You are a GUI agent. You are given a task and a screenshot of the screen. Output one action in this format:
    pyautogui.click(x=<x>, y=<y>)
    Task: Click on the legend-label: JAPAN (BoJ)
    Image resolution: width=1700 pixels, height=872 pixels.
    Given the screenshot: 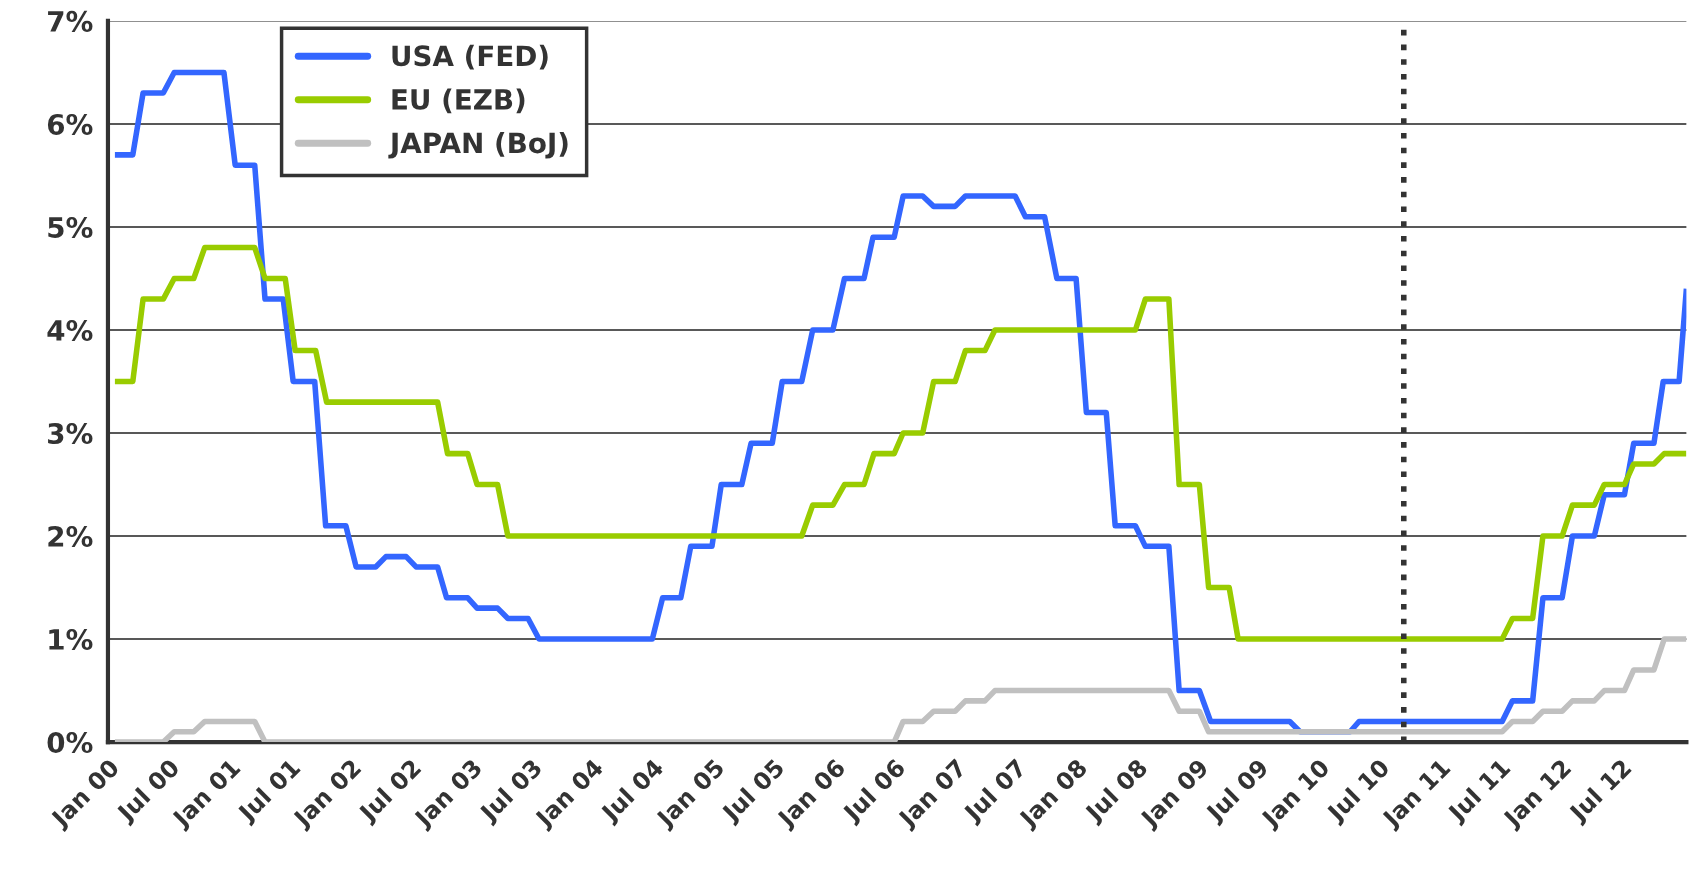 What is the action you would take?
    pyautogui.click(x=478, y=145)
    